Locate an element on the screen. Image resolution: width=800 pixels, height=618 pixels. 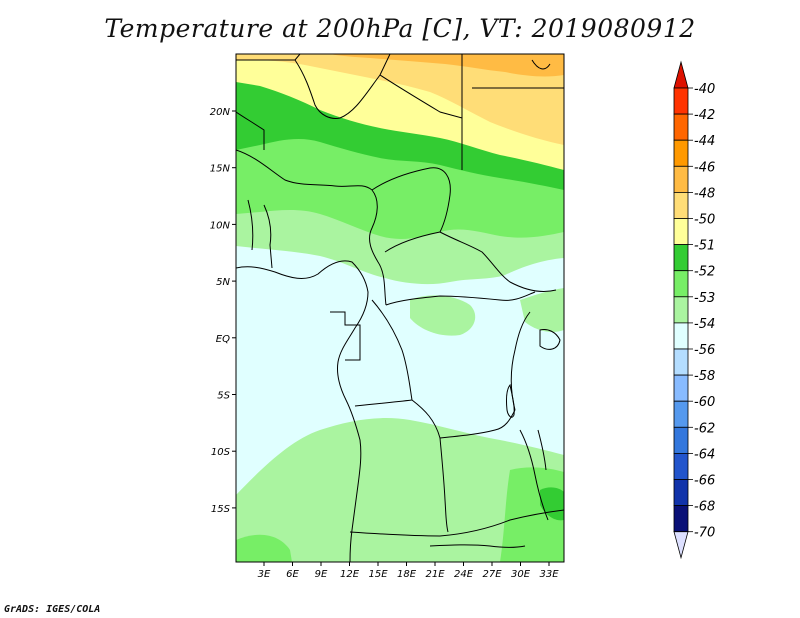
colorbar-label: -50 is located at coordinates (704, 220).